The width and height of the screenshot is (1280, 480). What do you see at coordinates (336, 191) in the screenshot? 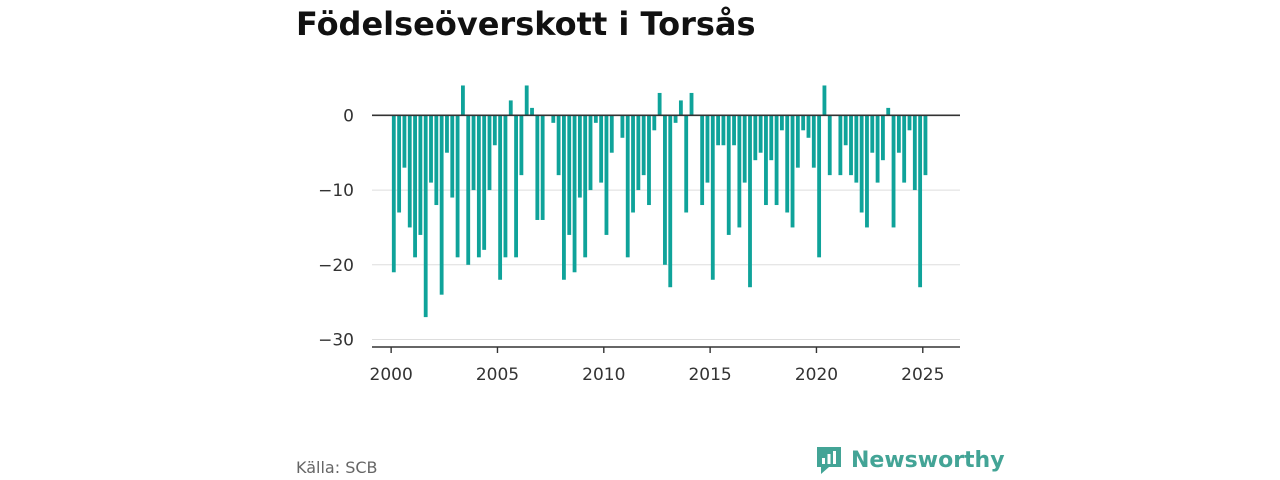
I see `y-tick-label: −10` at bounding box center [336, 191].